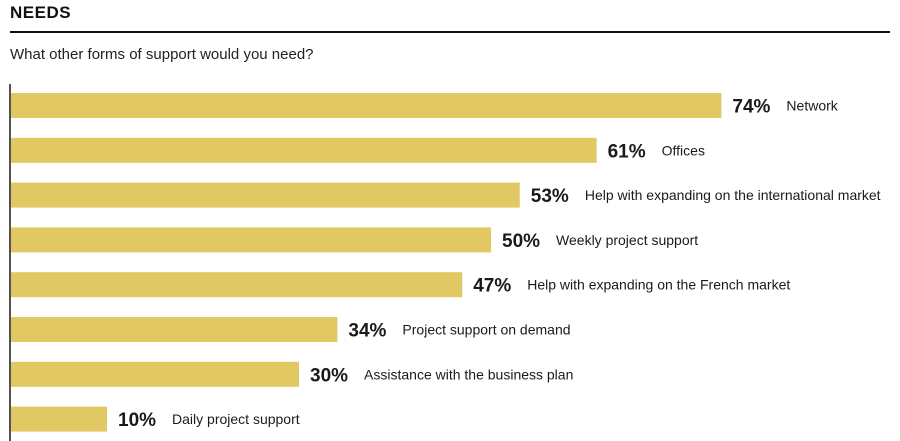 The height and width of the screenshot is (441, 900). What do you see at coordinates (683, 150) in the screenshot?
I see `category-label: Offices` at bounding box center [683, 150].